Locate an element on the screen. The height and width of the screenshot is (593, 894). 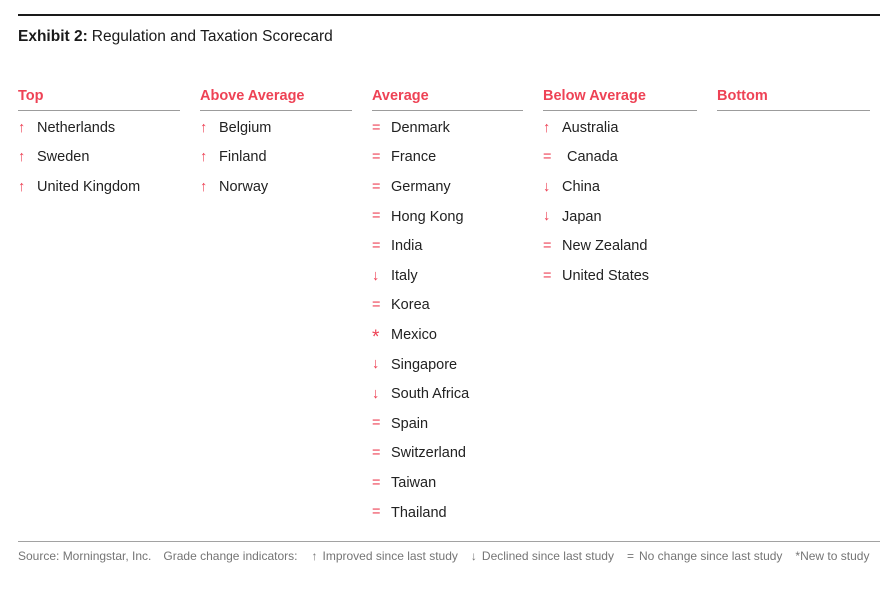
entry-row: ↑ Australia is located at coordinates (620, 128).